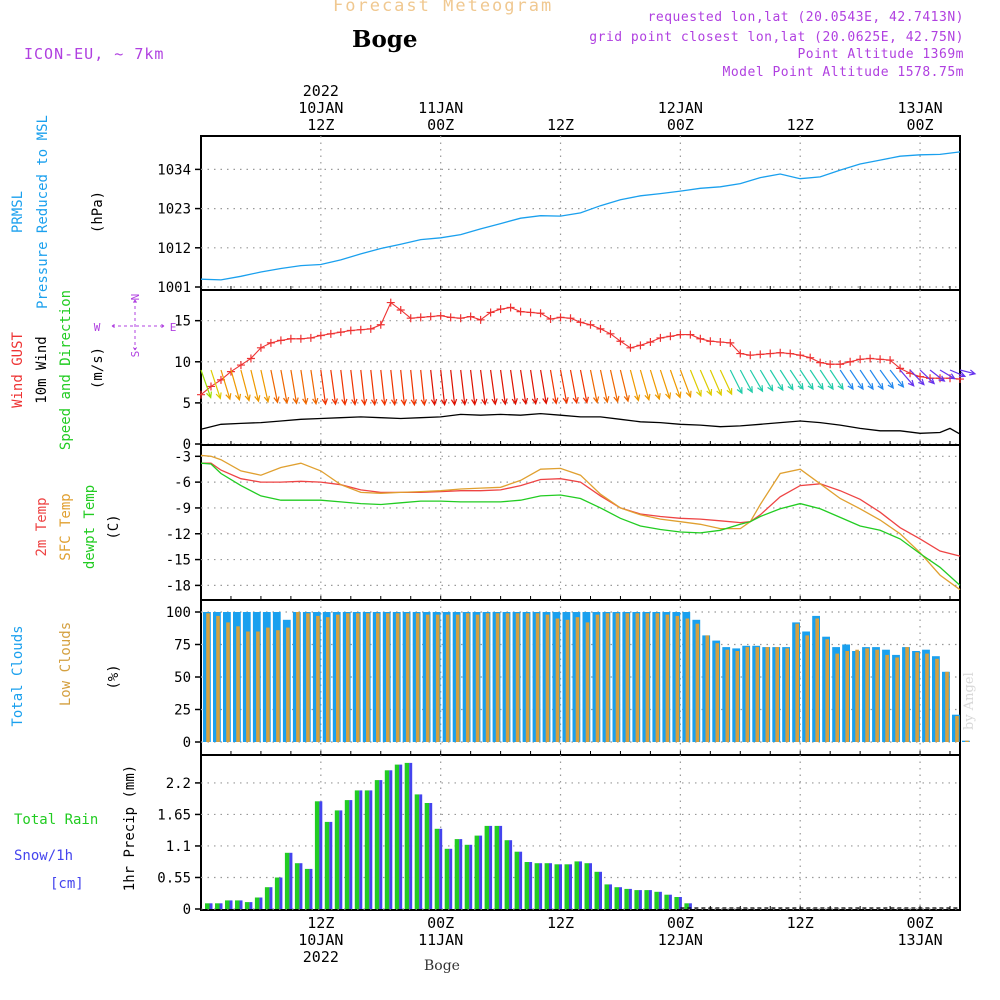  Describe the element at coordinates (581, 509) in the screenshot. I see `temp-2m-line` at that location.